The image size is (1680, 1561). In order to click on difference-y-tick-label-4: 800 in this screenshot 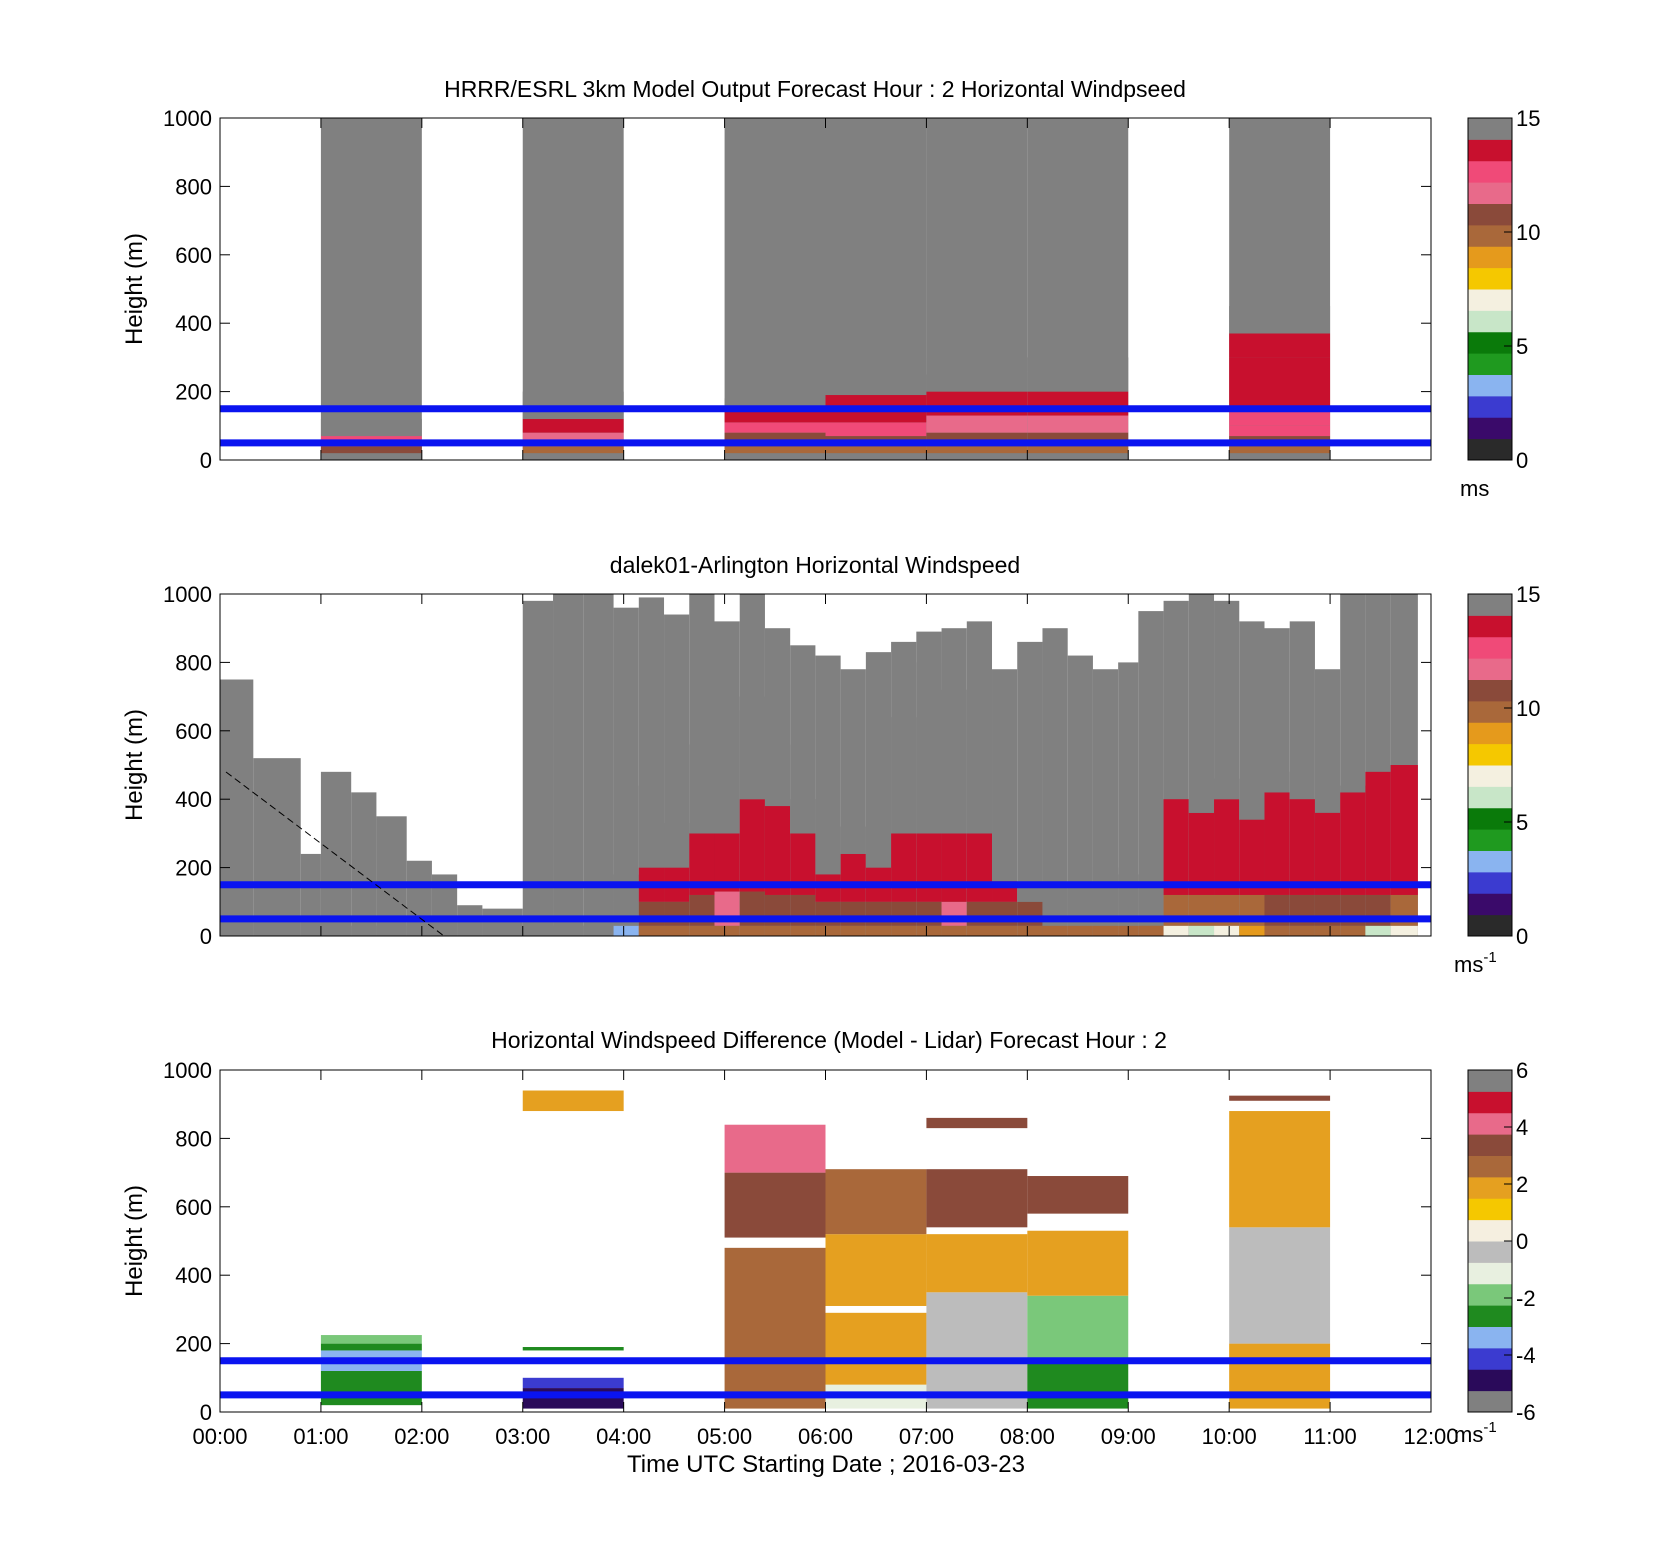, I will do `click(193, 1138)`.